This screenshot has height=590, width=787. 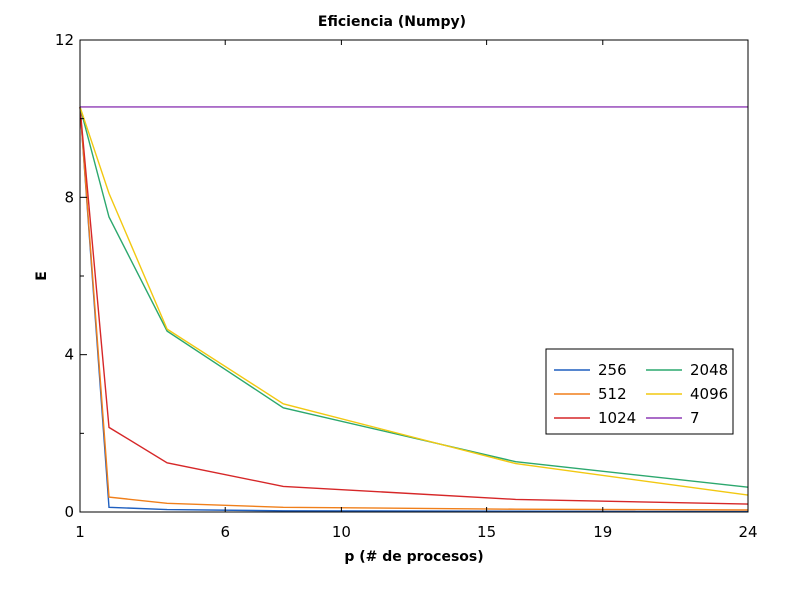 I want to click on y-tick-label: 4, so click(x=69, y=355).